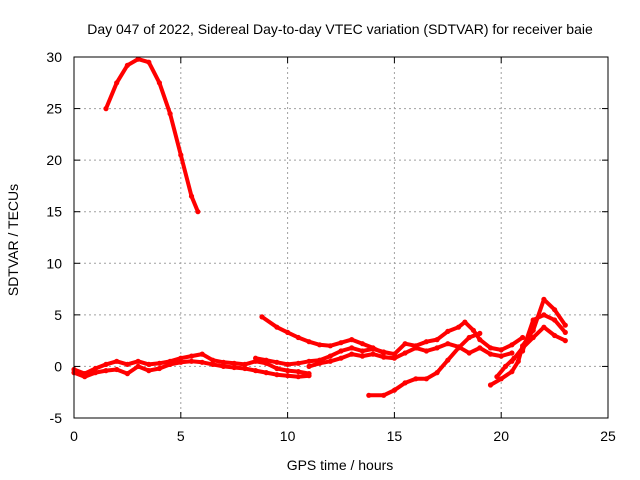 Image resolution: width=640 pixels, height=480 pixels. What do you see at coordinates (13, 240) in the screenshot?
I see `y-axis-label: SDTVAR / TECUs` at bounding box center [13, 240].